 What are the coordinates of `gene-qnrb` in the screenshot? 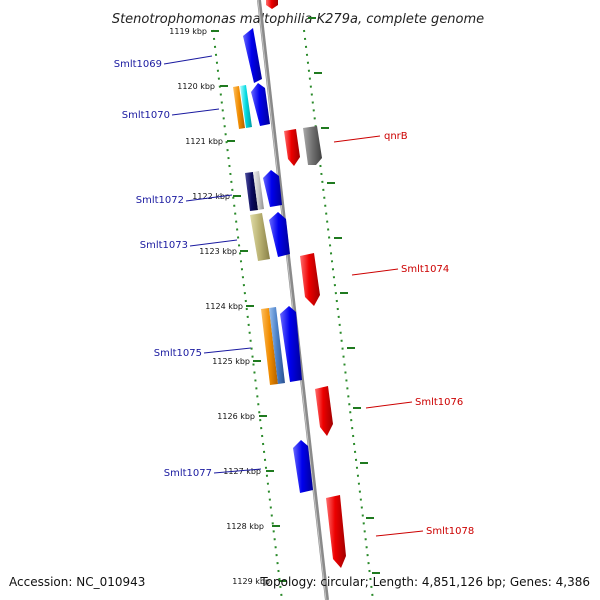 It's located at (292, 147).